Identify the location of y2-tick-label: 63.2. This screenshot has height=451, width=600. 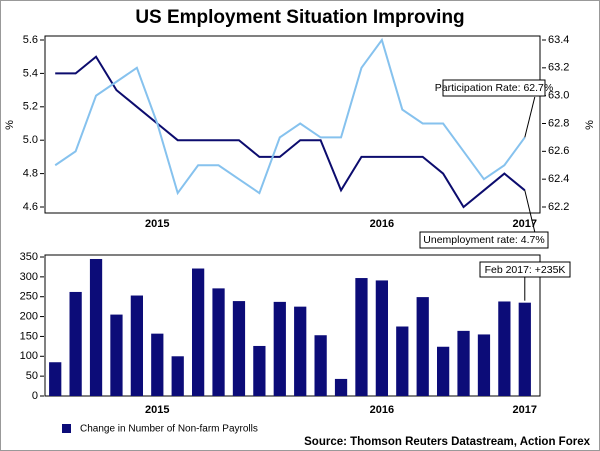
(558, 68).